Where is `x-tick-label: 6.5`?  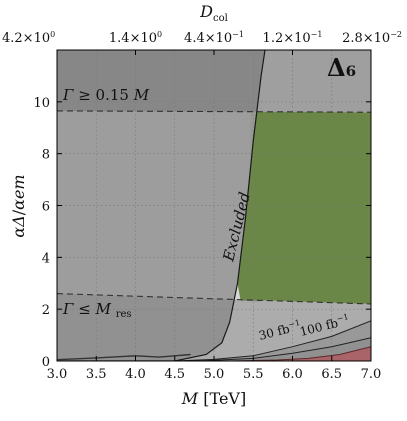
x-tick-label: 6.5 is located at coordinates (331, 374).